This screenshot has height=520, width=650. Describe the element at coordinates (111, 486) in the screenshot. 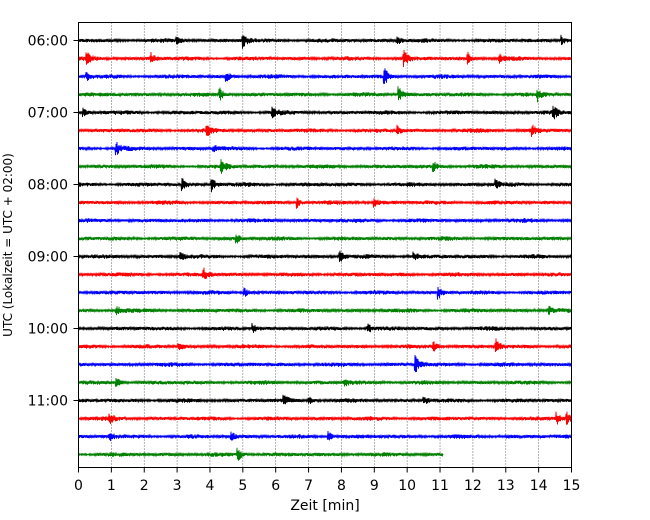

I see `x-tick-label: 1` at that location.